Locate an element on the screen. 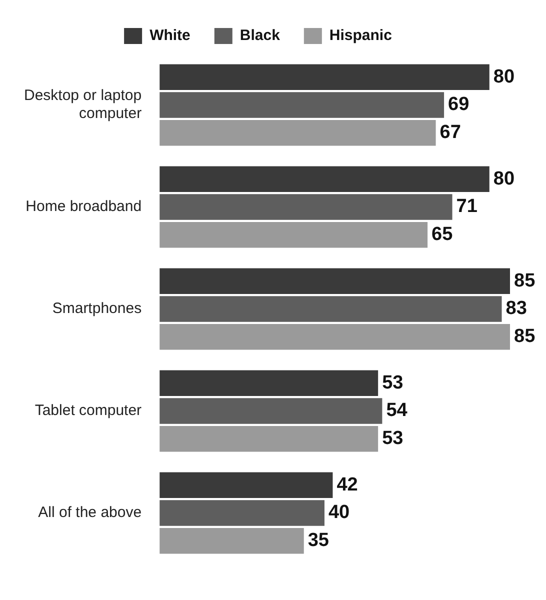  y-tick-label: Smartphones is located at coordinates (97, 309).